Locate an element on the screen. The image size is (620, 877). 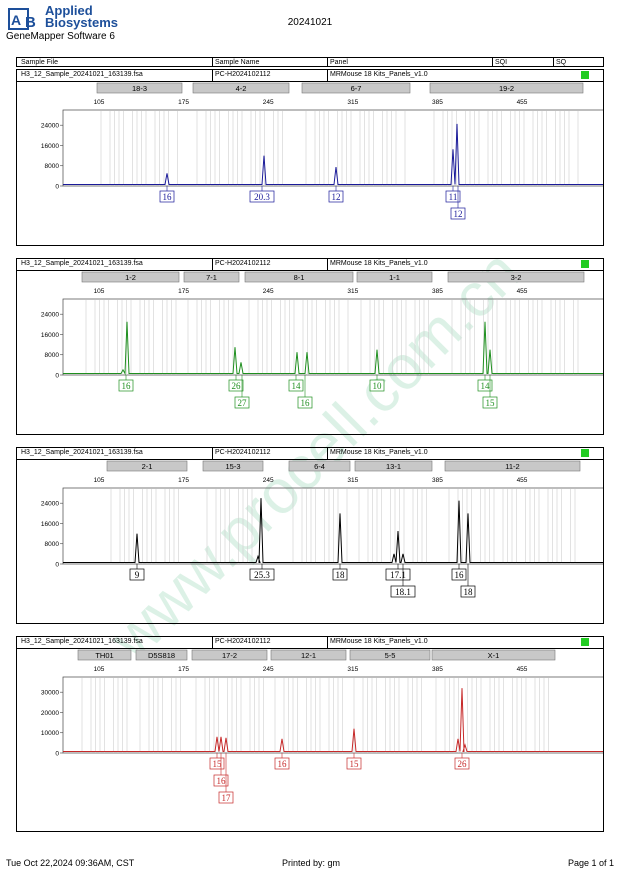
marker-bin: 17-2 is located at coordinates (229, 655).